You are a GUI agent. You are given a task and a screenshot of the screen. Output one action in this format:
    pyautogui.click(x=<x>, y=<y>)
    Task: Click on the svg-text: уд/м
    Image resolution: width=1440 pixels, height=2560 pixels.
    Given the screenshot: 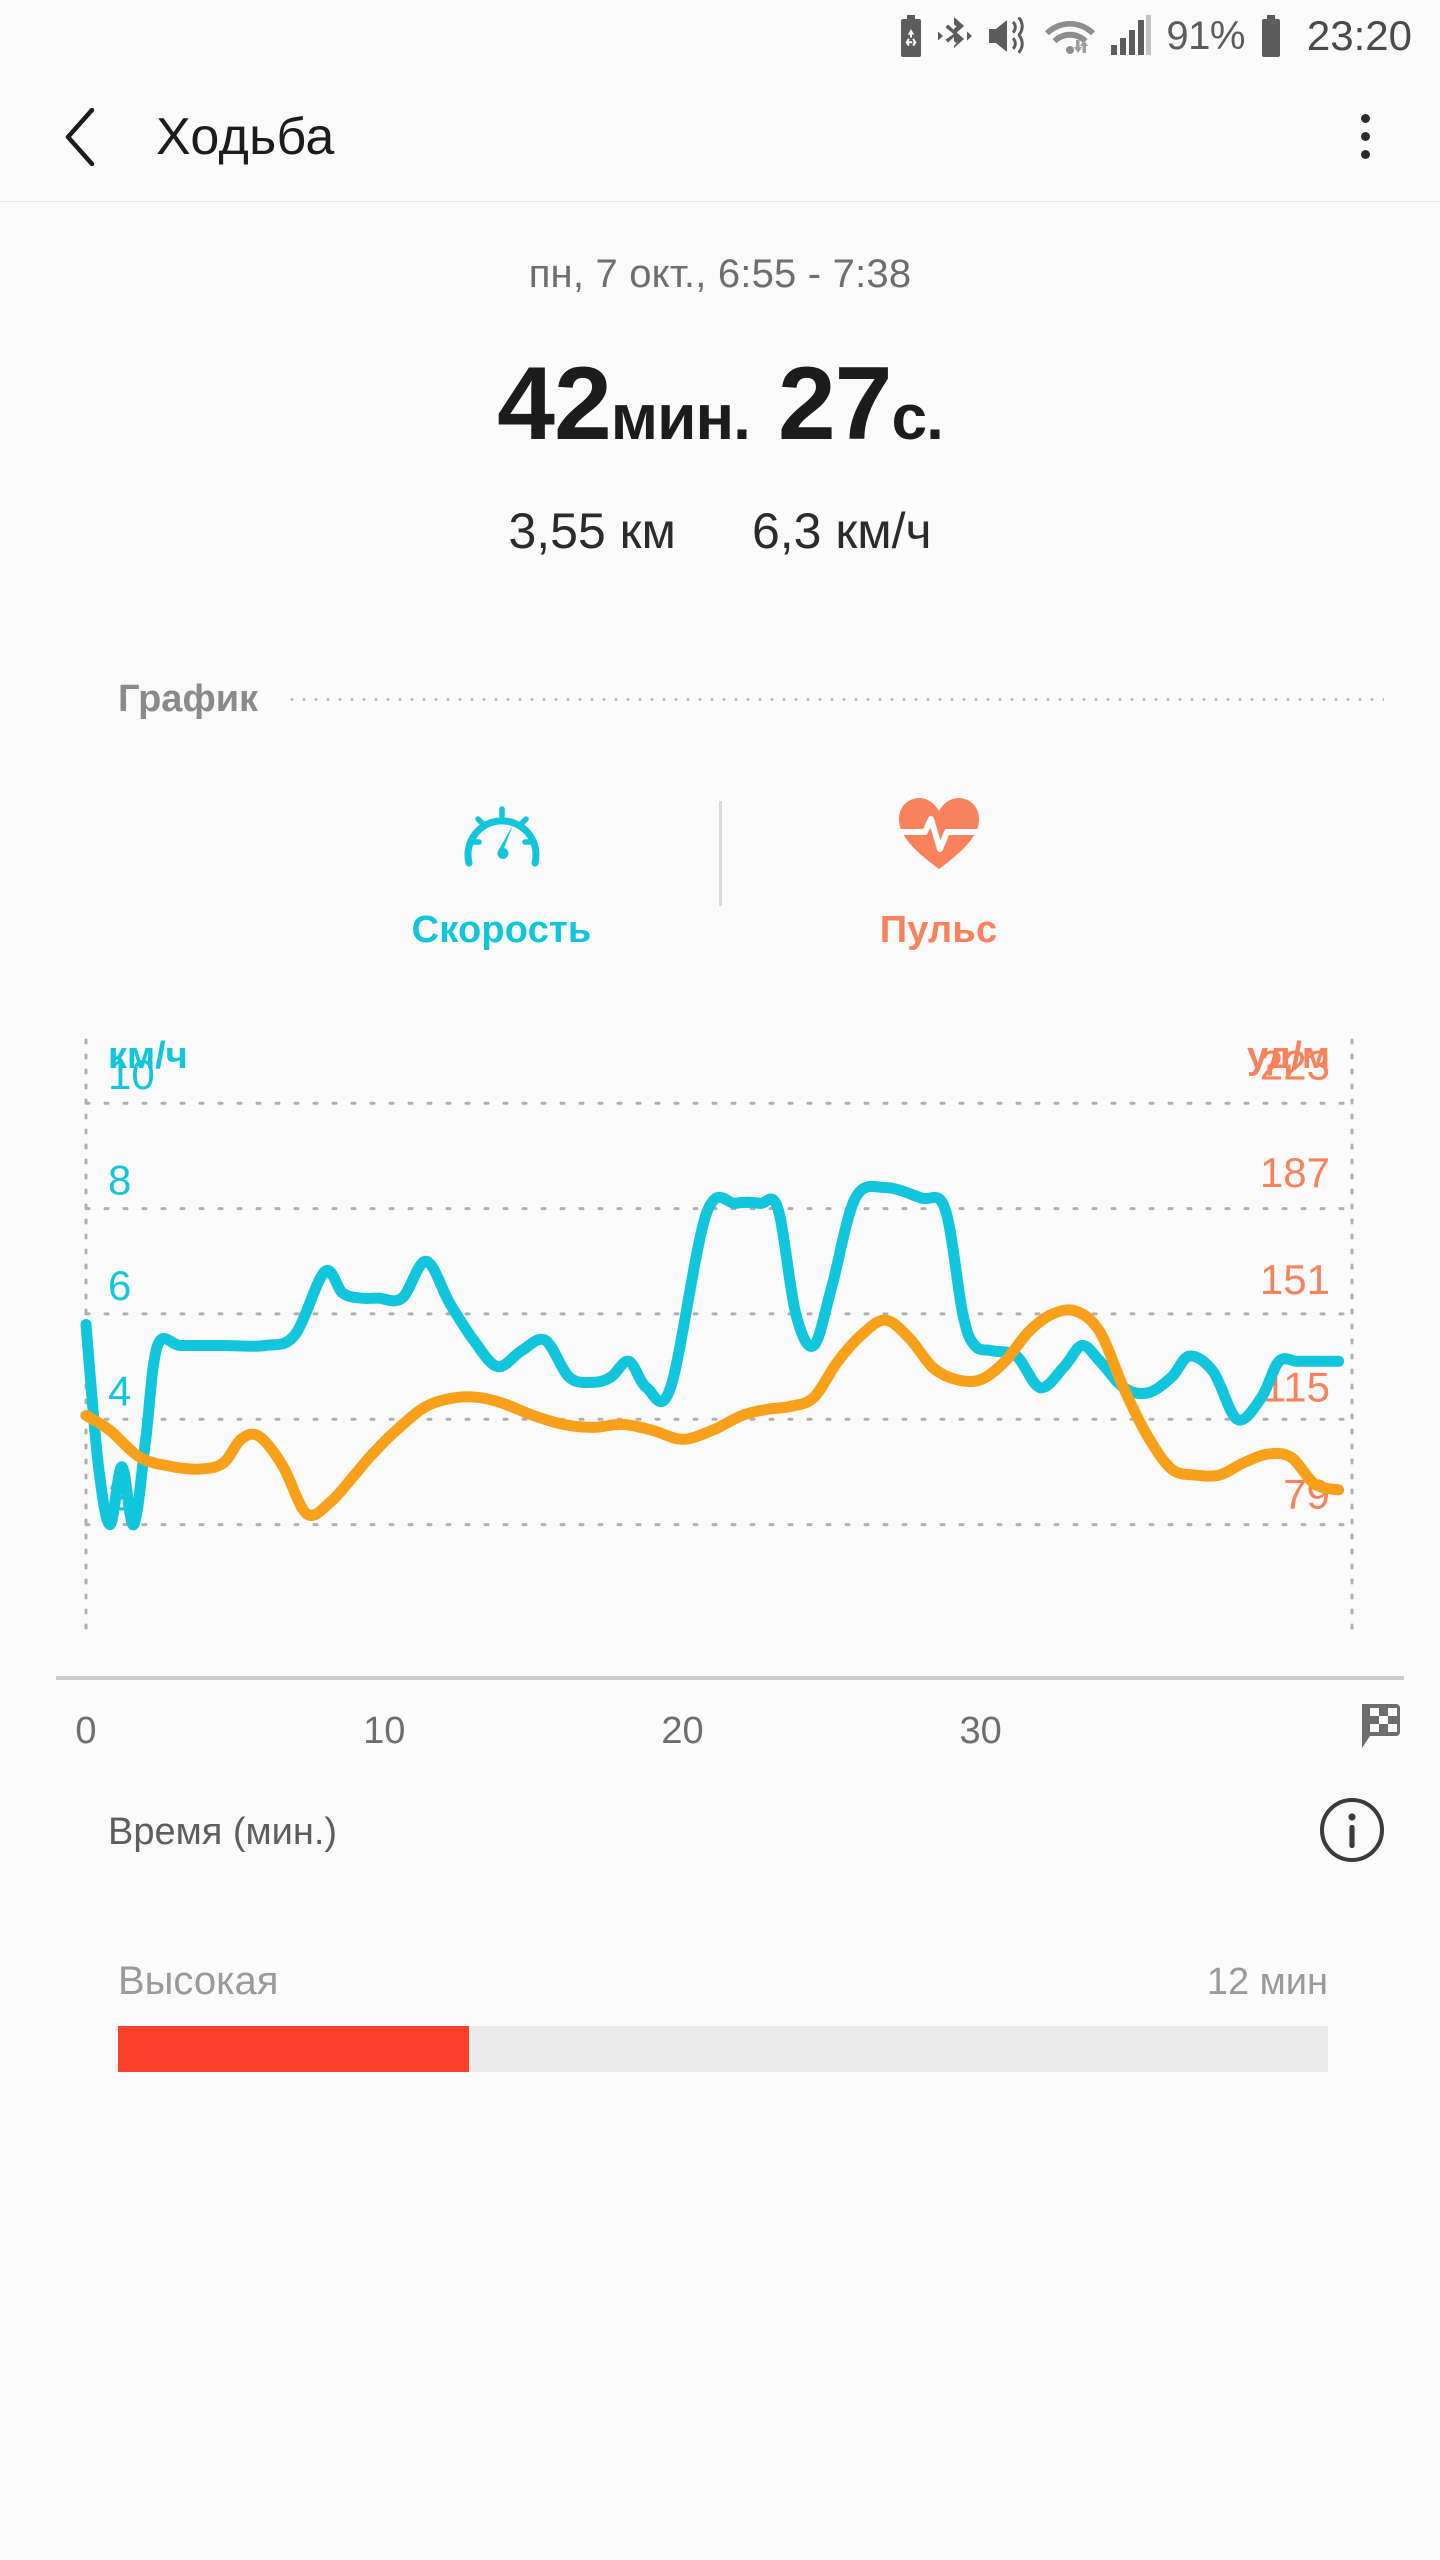 What is the action you would take?
    pyautogui.click(x=1288, y=1056)
    